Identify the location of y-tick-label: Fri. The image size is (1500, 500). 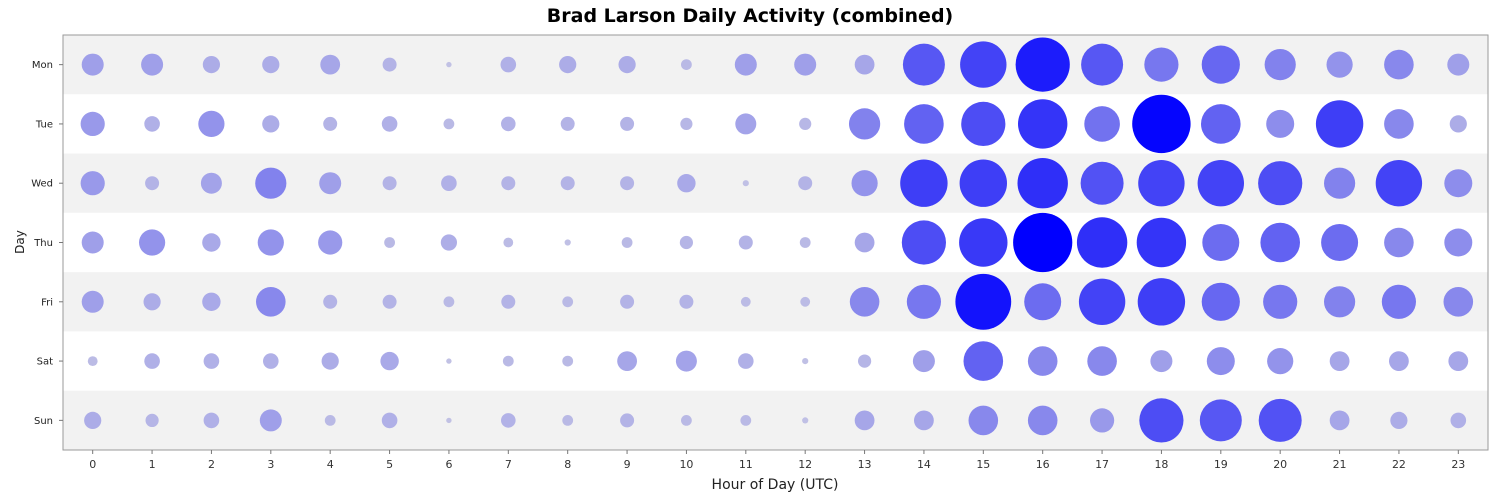
(47, 302).